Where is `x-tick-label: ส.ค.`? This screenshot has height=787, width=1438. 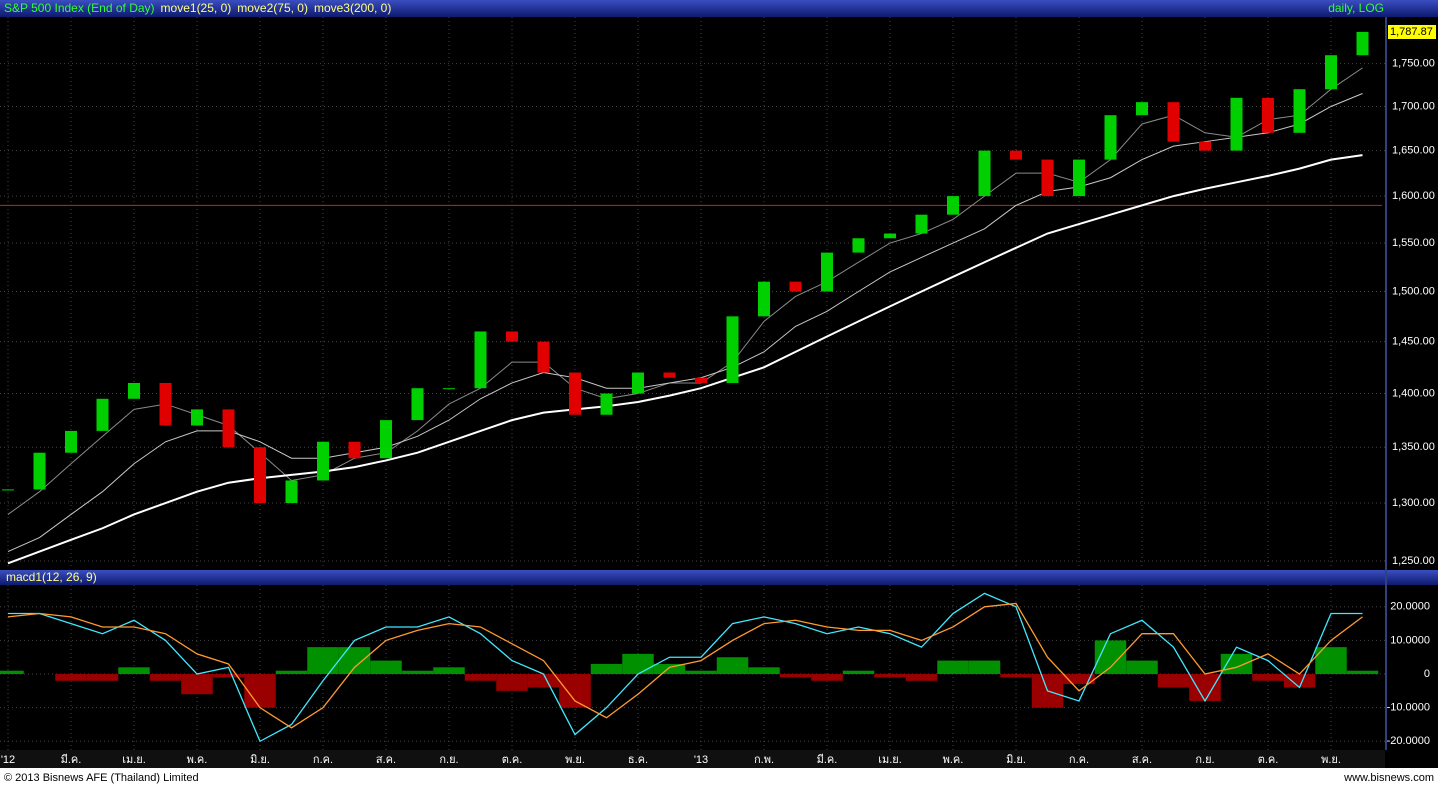
x-tick-label: ส.ค. is located at coordinates (386, 760).